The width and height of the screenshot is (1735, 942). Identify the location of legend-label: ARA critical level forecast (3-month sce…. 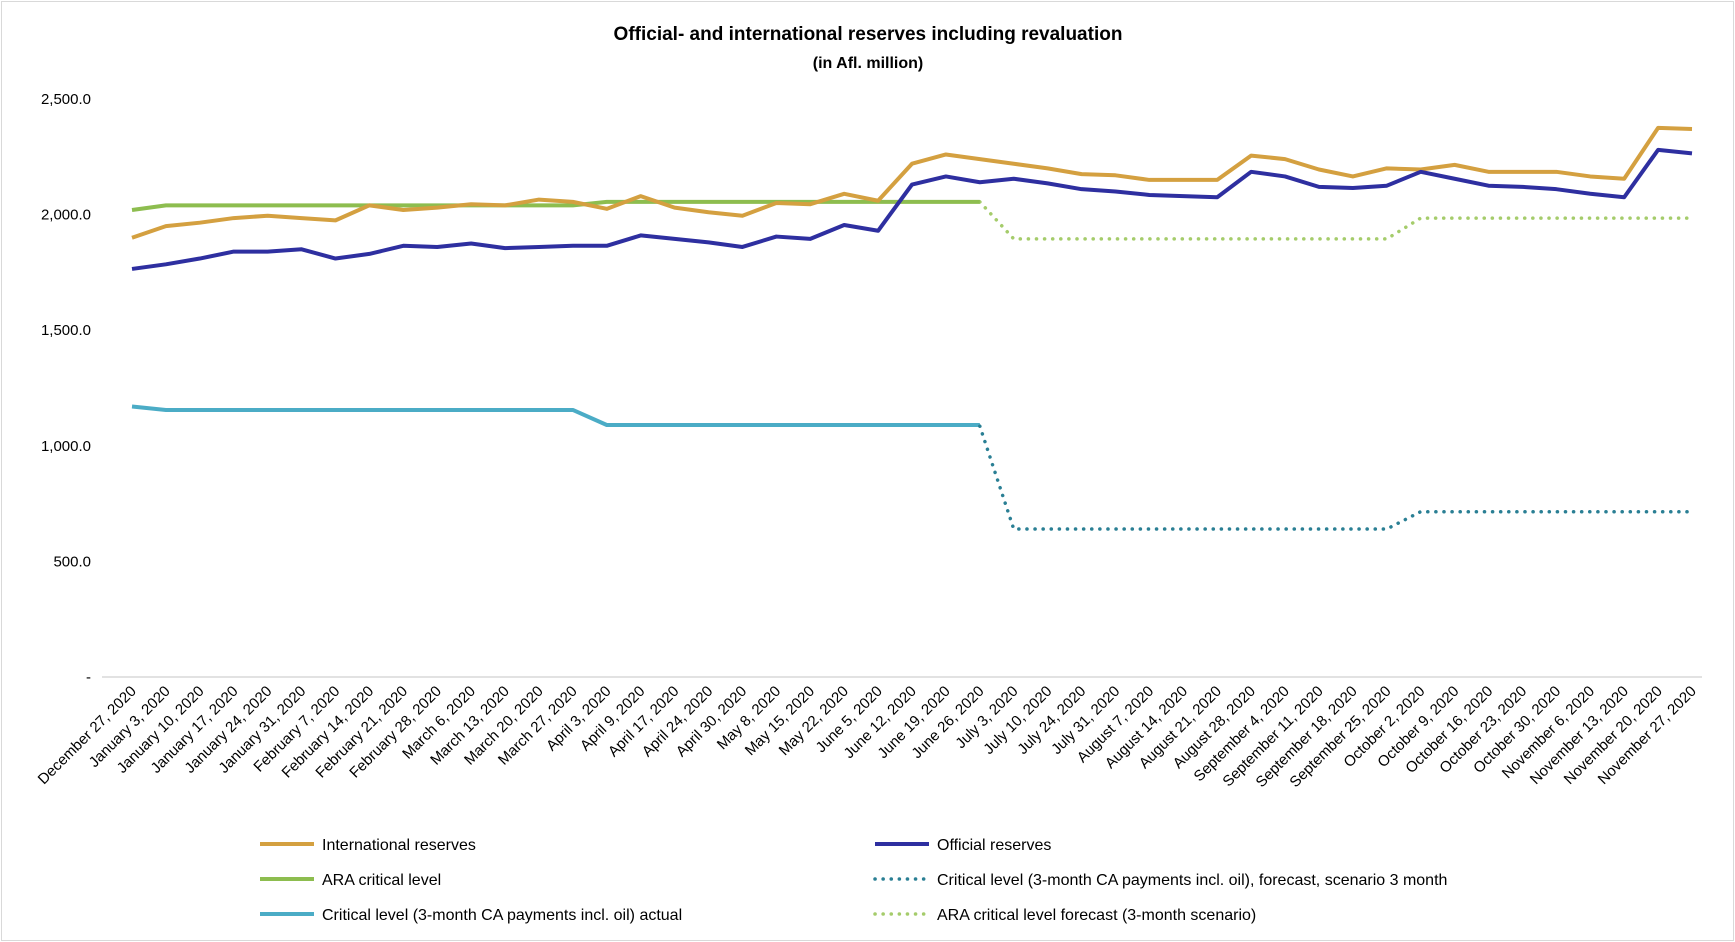
(1096, 915).